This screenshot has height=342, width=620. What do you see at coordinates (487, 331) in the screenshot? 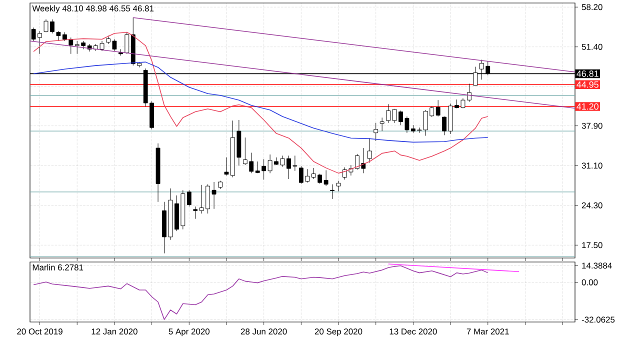
I see `x-tick-label: 7 Mar 2021` at bounding box center [487, 331].